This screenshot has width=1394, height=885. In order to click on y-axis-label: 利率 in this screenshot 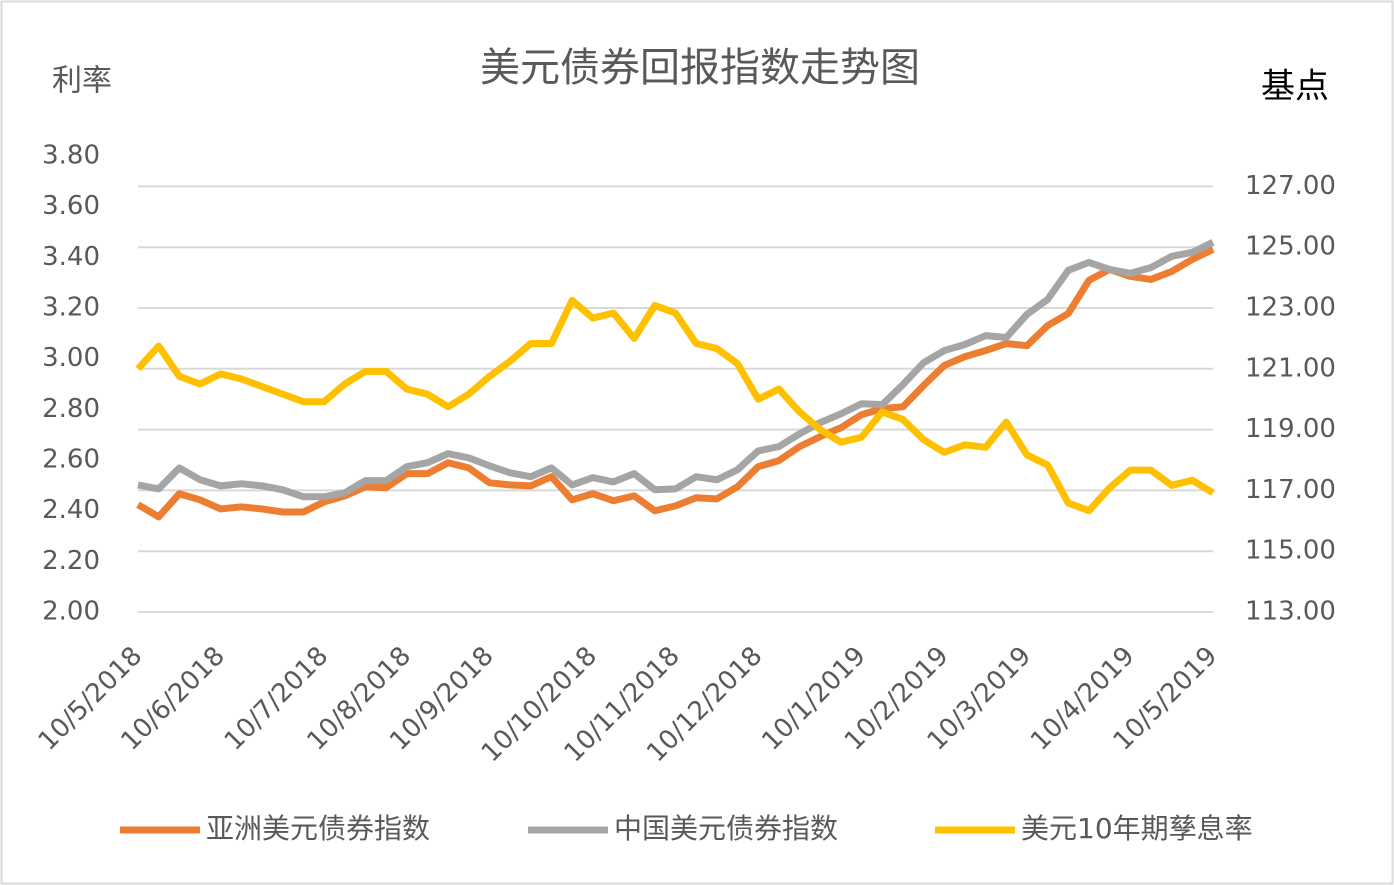, I will do `click(82, 81)`.